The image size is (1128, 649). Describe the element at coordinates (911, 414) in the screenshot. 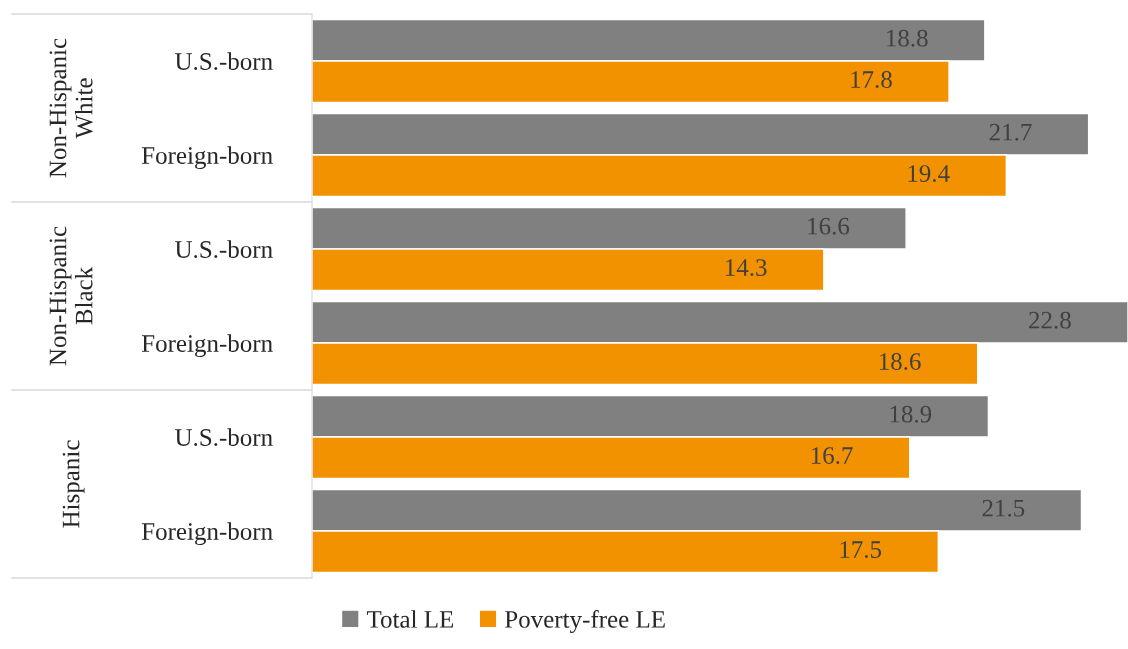

I see `data-label: 18.9` at that location.